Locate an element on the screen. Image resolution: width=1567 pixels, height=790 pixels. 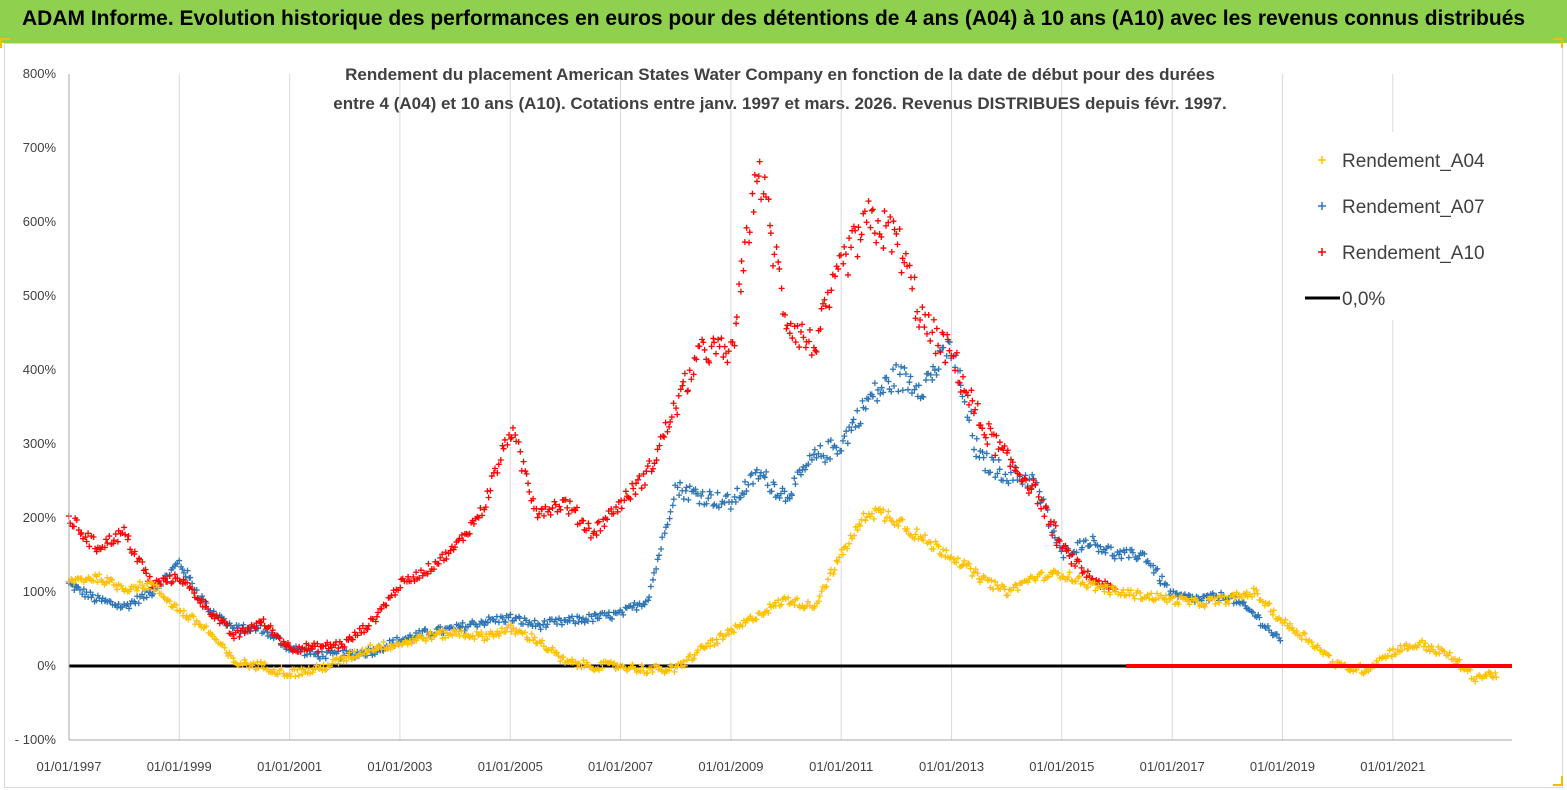
legend-label: Rendement_A07 is located at coordinates (1413, 207).